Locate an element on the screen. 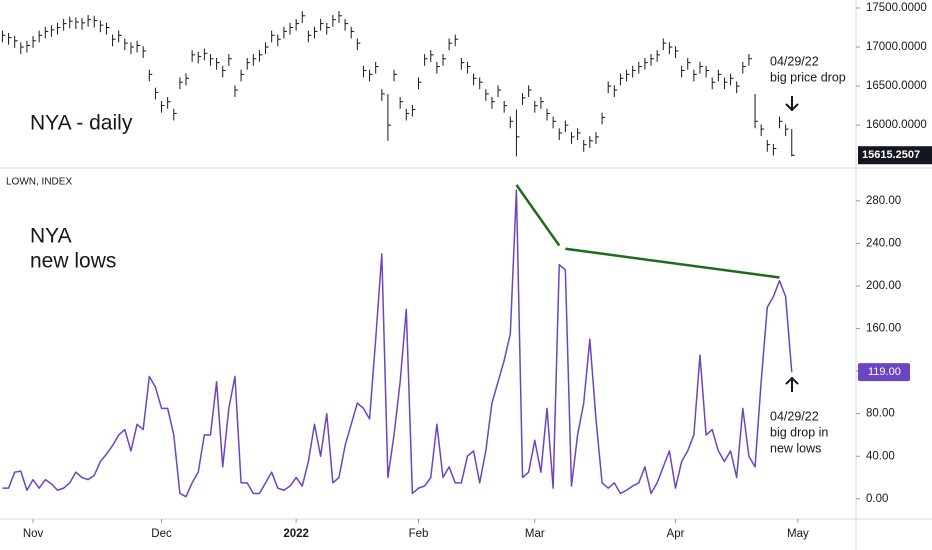  annotation: new lows is located at coordinates (795, 448).